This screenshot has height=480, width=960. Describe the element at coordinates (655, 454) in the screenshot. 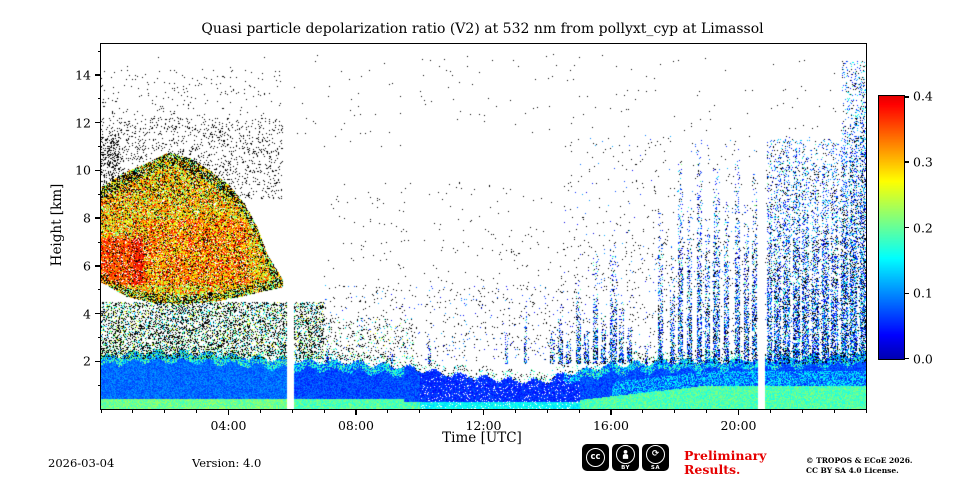

I see `share-alike-icon: ⟳` at that location.